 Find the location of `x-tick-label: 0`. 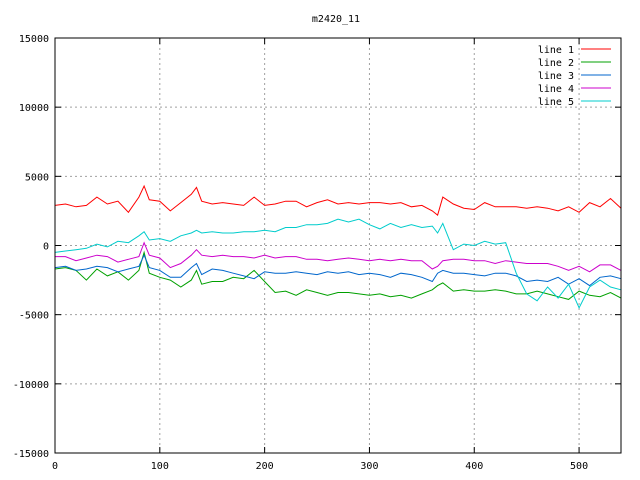

x-tick-label: 0 is located at coordinates (55, 466).